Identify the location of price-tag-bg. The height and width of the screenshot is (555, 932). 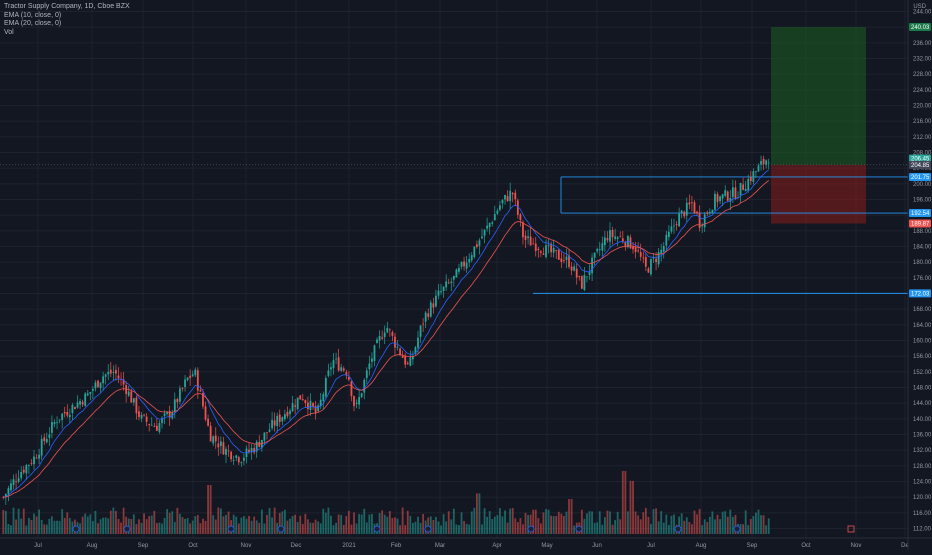
(920, 164).